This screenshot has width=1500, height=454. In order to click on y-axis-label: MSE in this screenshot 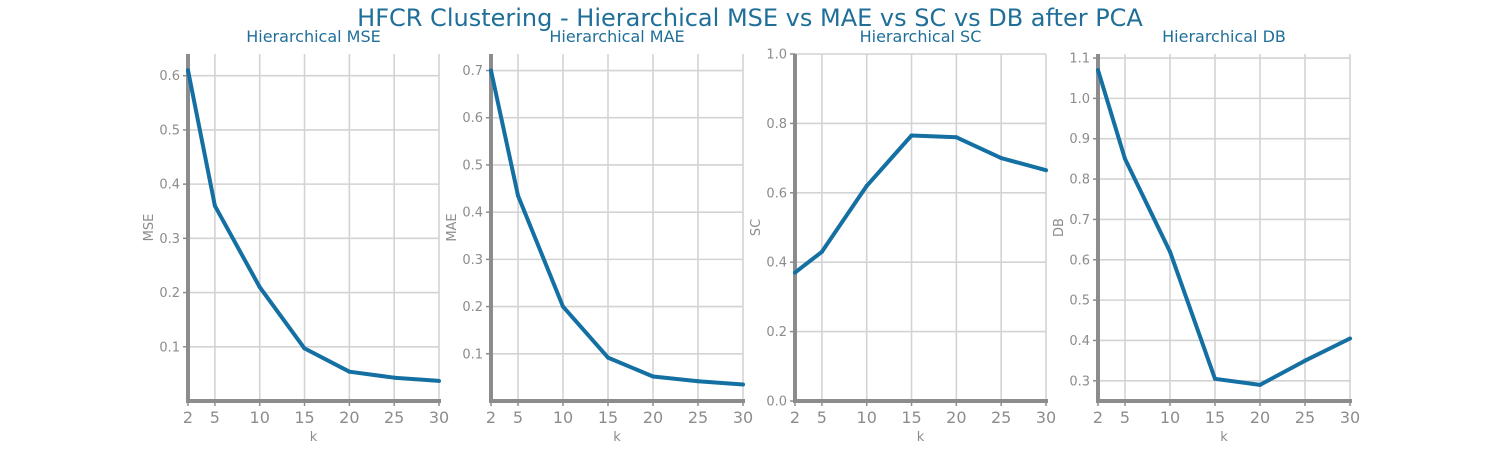, I will do `click(149, 228)`.